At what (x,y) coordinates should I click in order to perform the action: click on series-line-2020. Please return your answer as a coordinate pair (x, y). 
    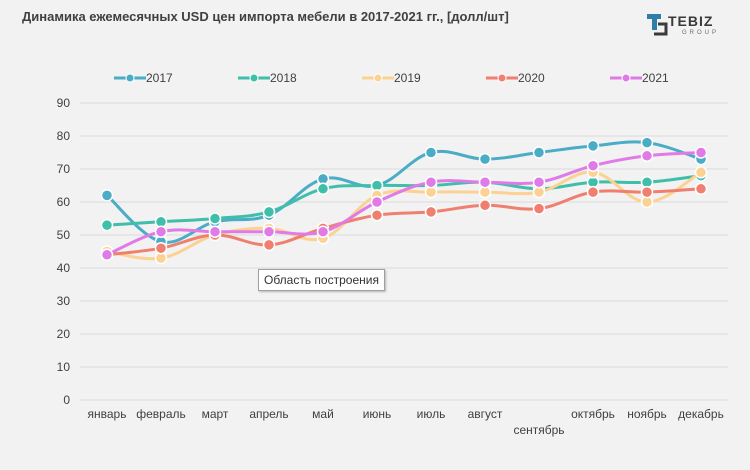
    Looking at the image, I should click on (404, 222).